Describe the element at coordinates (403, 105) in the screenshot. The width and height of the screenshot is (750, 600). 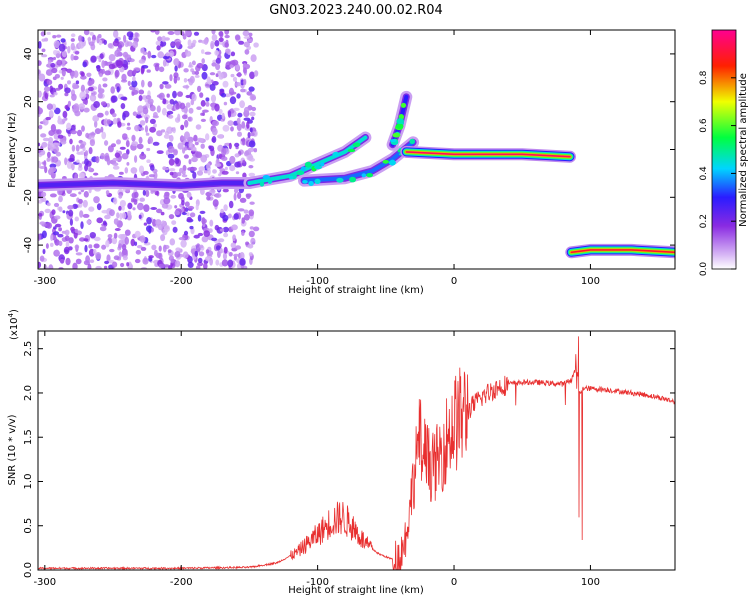
I see `trace-hook-blob` at that location.